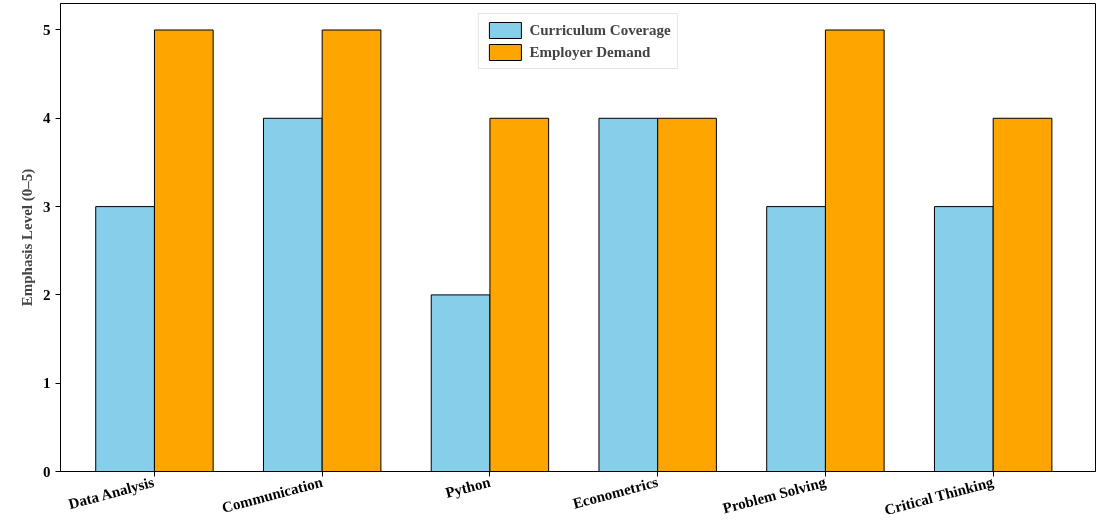  Describe the element at coordinates (47, 294) in the screenshot. I see `y-tick-label: 2` at that location.